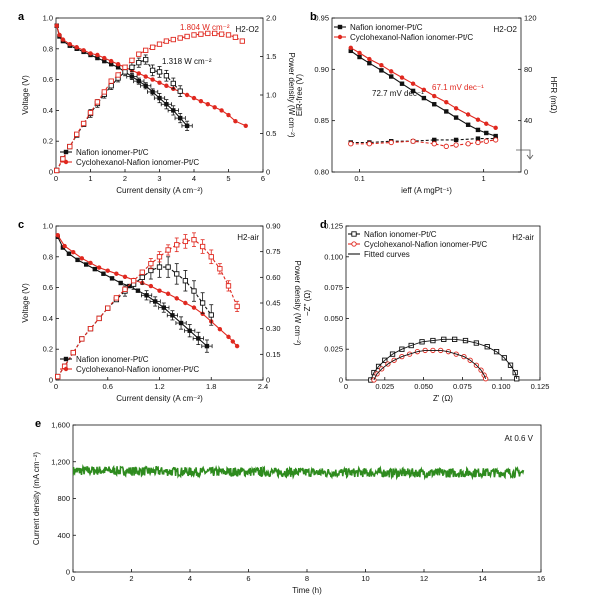  I want to click on panel-b-ytick-right-label: 0, so click(526, 172).